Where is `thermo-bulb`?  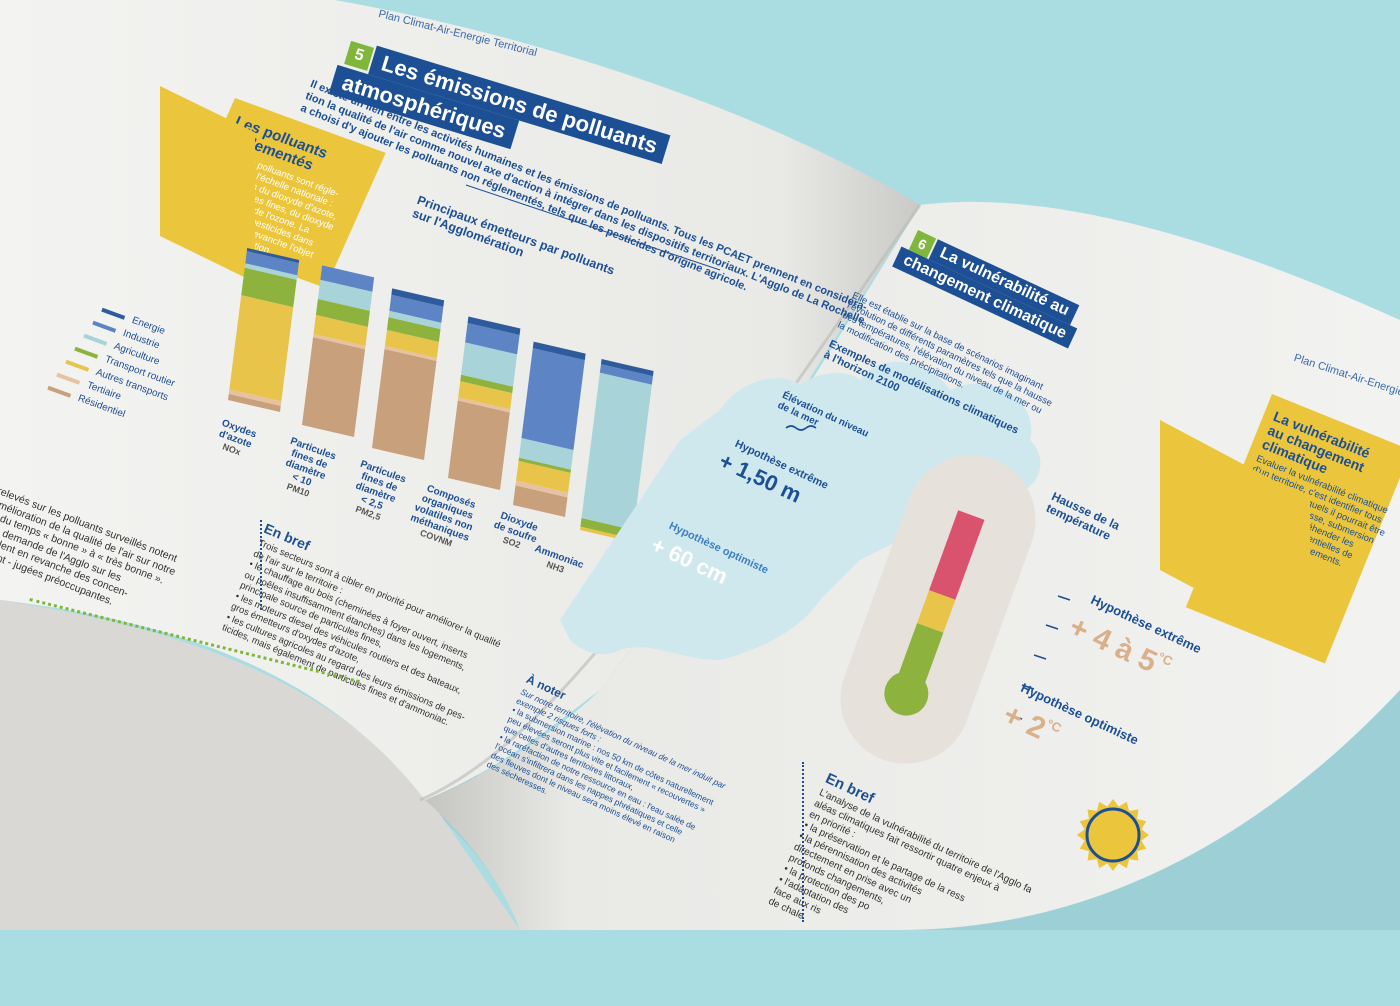 thermo-bulb is located at coordinates (906, 693).